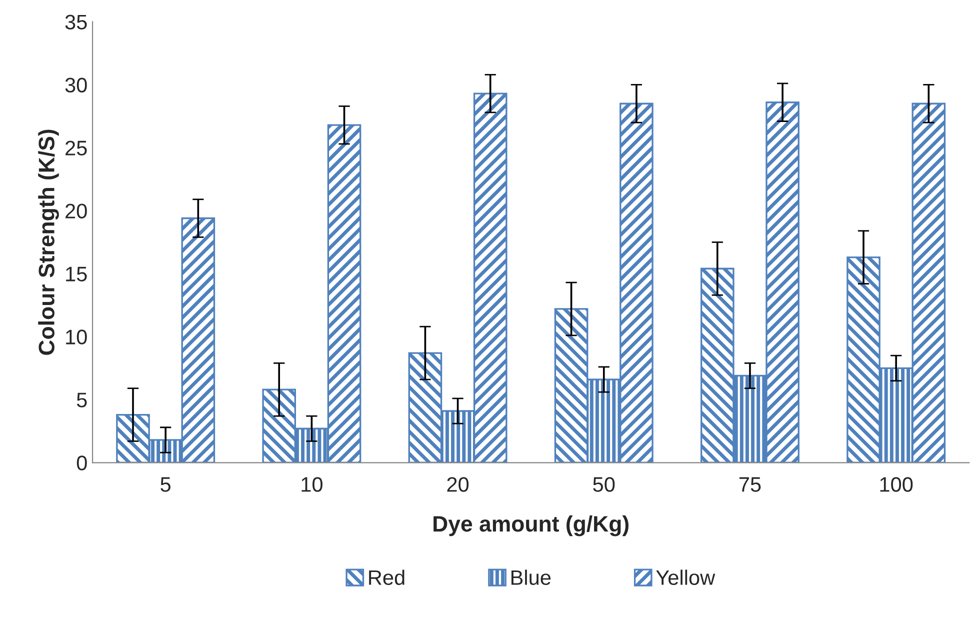  I want to click on legend-label: Red, so click(386, 577).